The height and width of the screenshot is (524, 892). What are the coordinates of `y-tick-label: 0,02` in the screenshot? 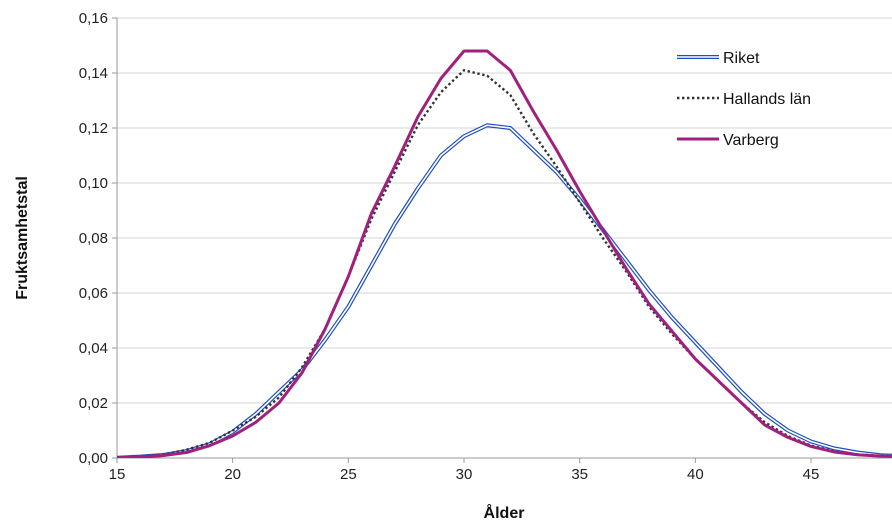 It's located at (93, 403).